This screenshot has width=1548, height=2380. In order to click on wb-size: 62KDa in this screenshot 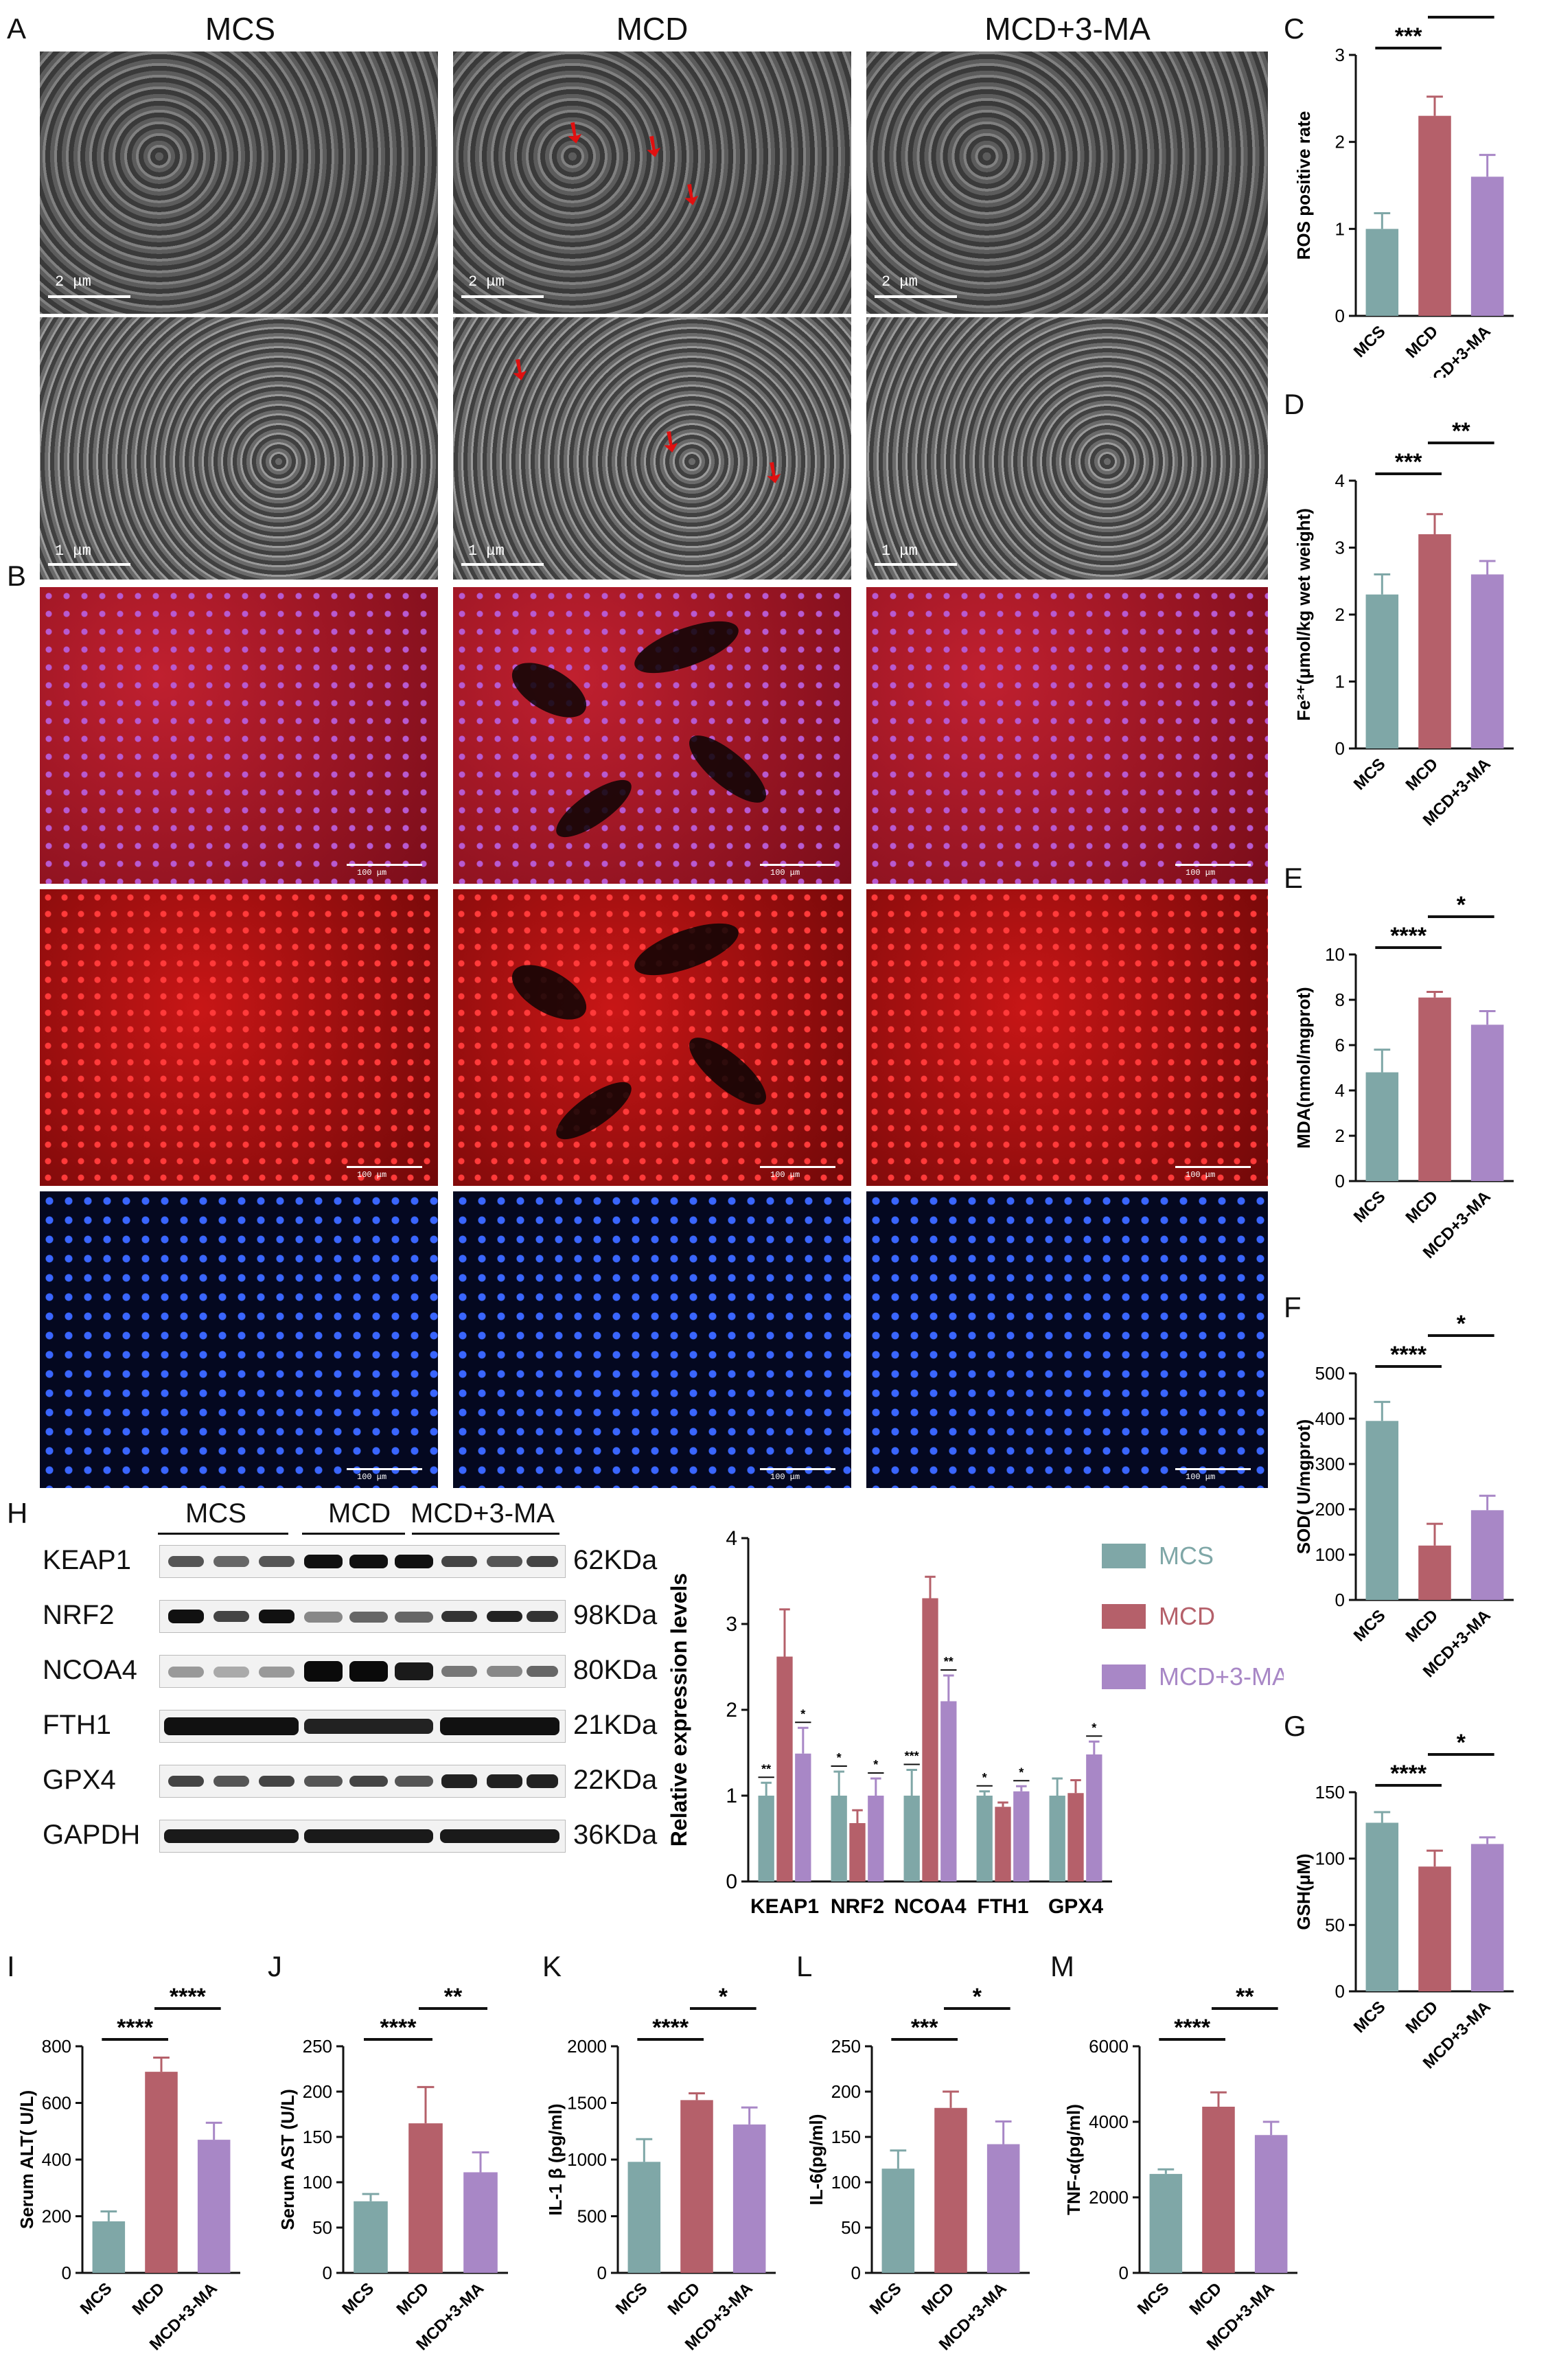, I will do `click(616, 1560)`.